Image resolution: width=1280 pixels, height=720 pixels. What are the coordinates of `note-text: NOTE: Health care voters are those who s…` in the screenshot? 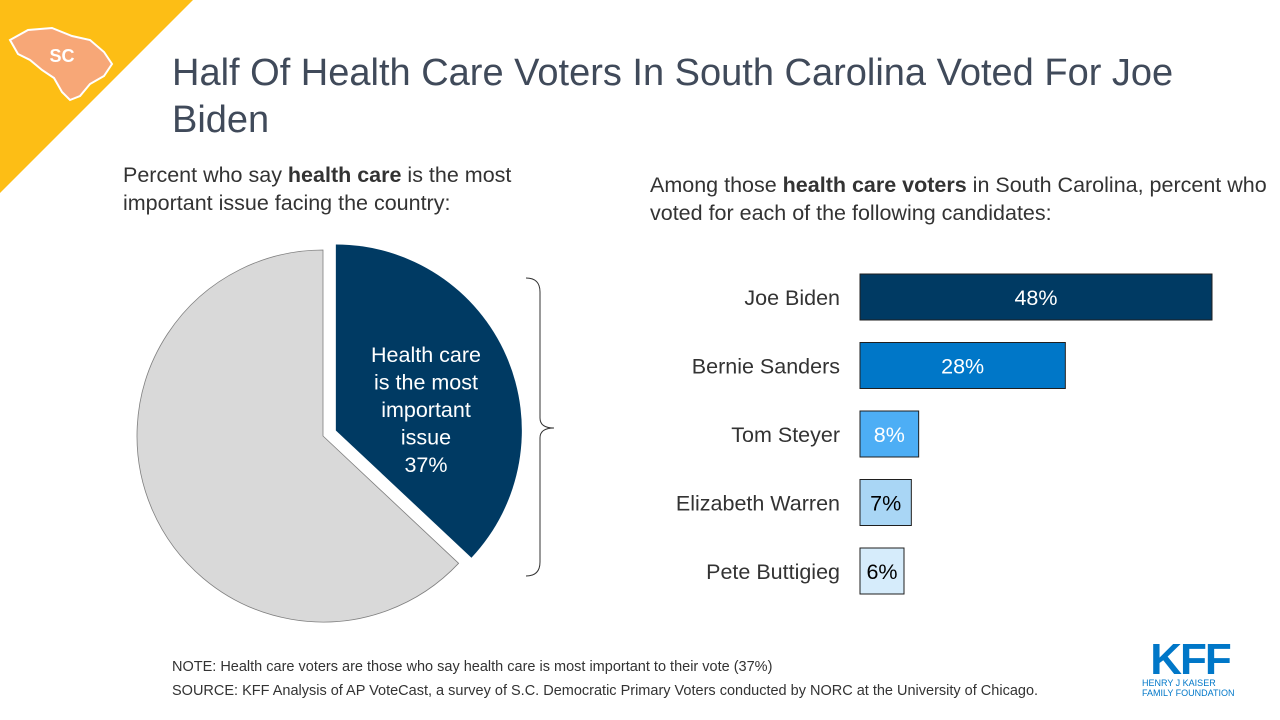 It's located at (472, 667).